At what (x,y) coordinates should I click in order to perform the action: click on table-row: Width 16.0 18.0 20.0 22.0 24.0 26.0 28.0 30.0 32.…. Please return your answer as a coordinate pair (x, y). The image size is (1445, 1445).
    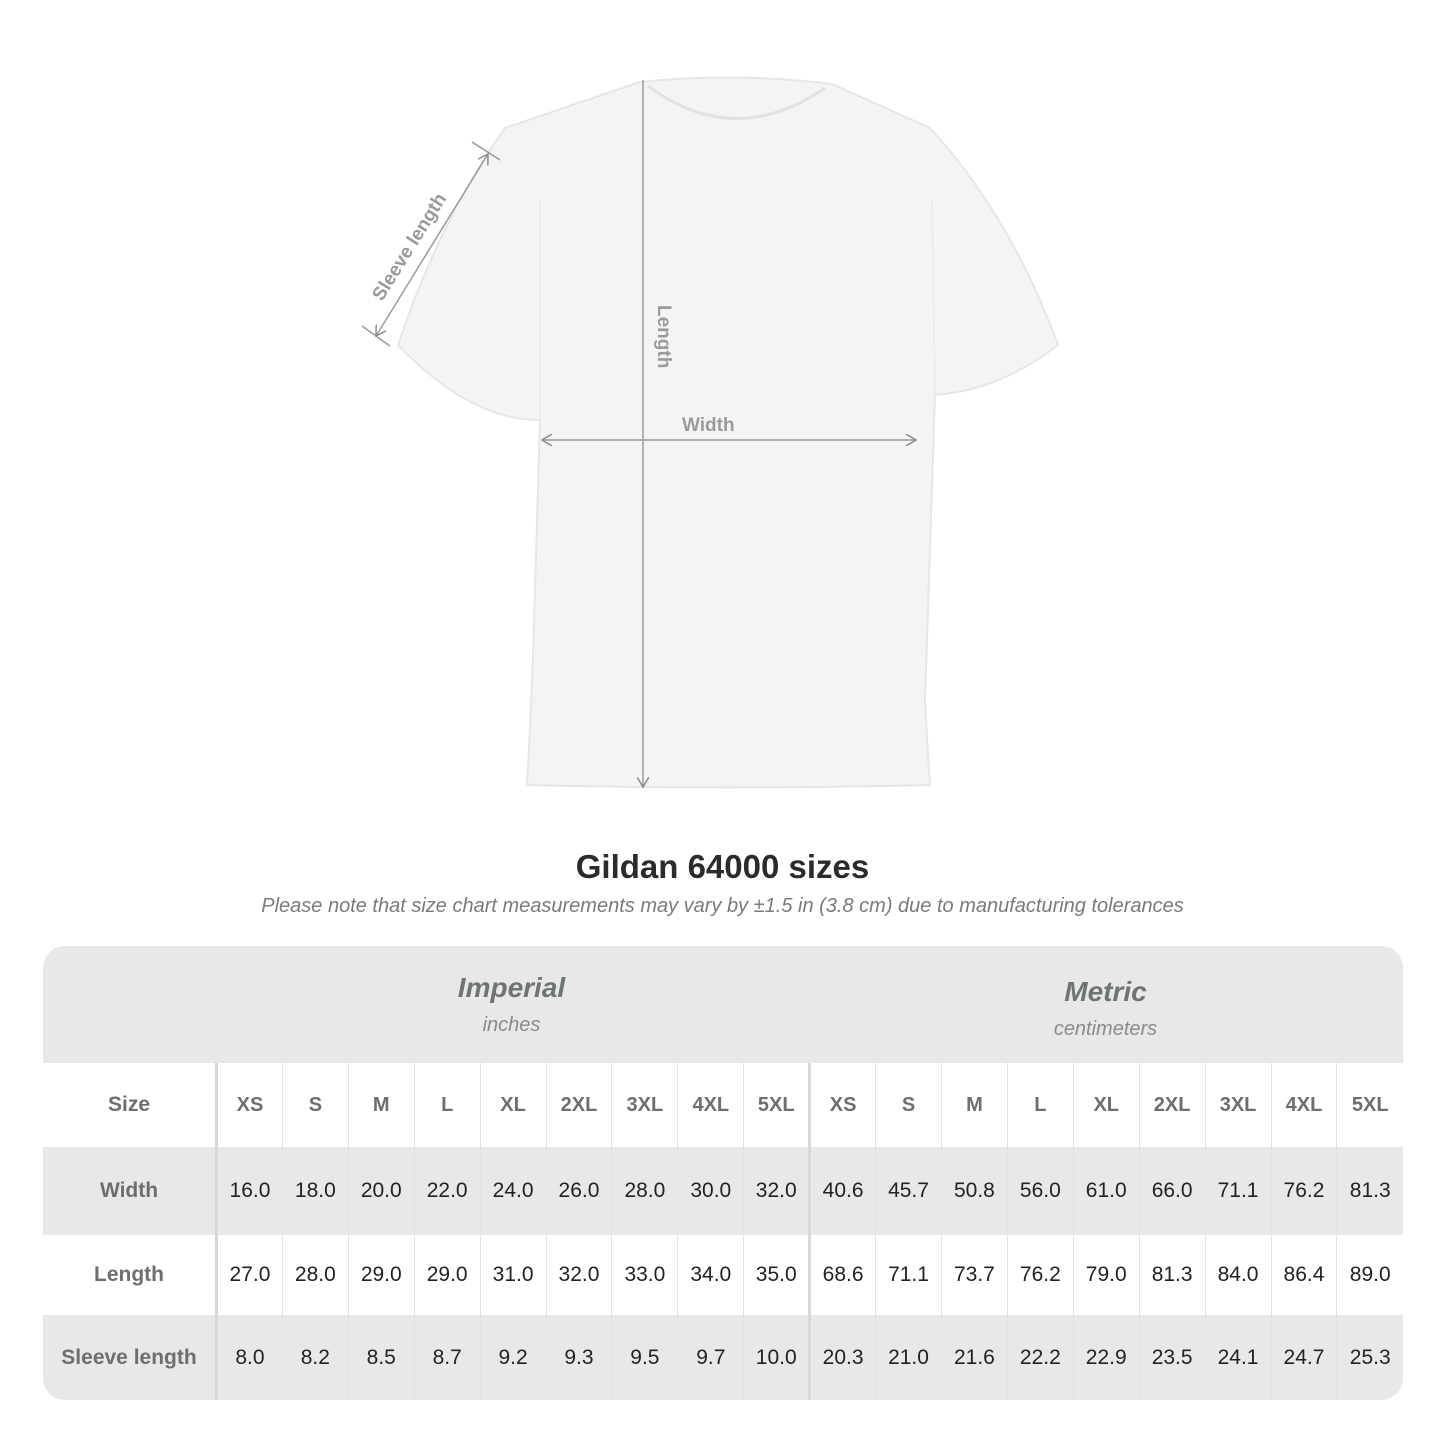
    Looking at the image, I should click on (723, 1191).